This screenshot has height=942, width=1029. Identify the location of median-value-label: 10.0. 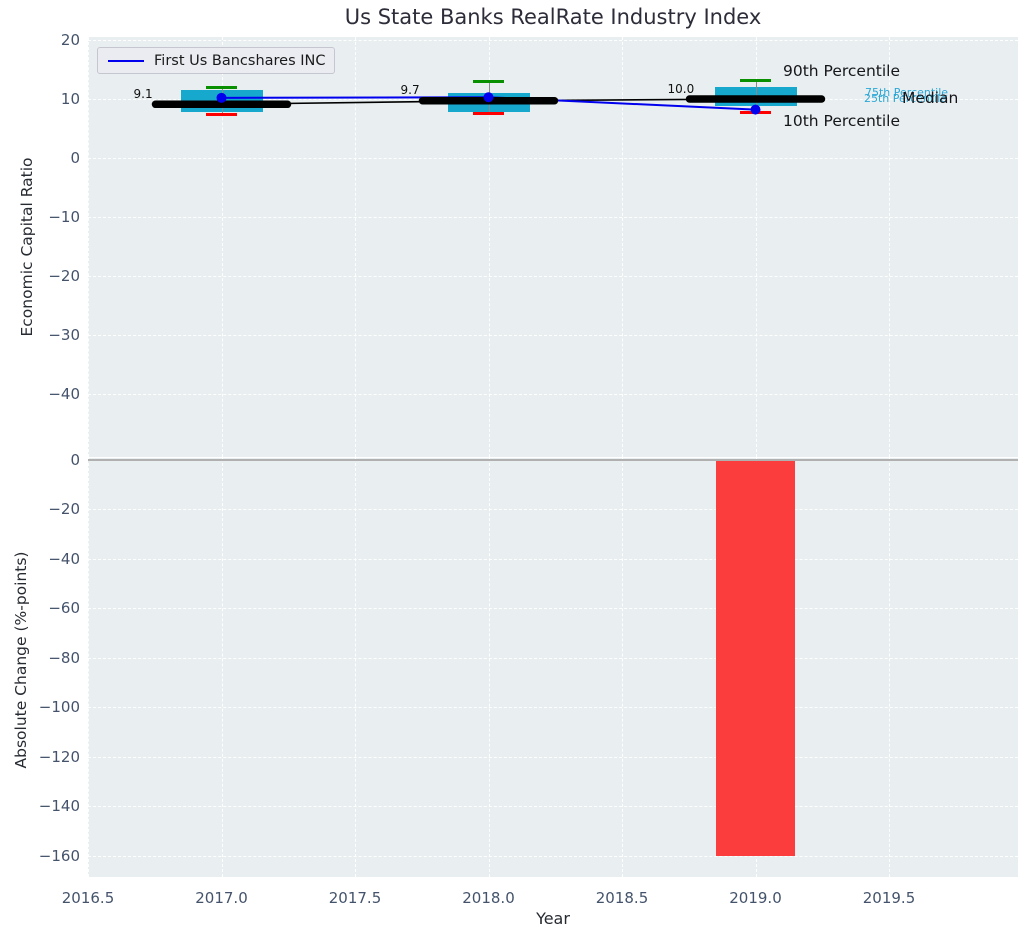
(681, 88).